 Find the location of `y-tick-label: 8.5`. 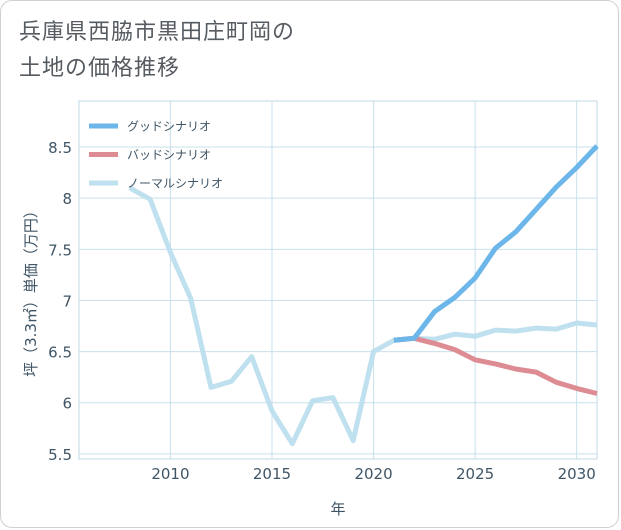

y-tick-label: 8.5 is located at coordinates (60, 148).